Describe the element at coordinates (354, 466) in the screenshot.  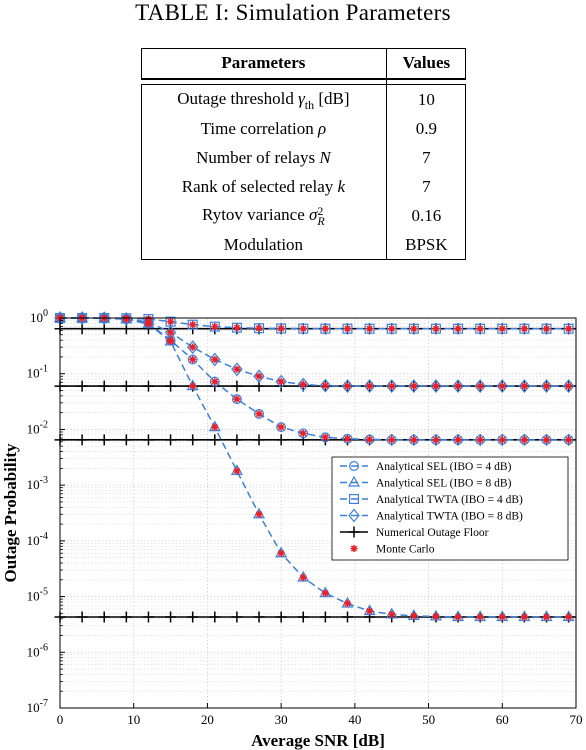
I see `legend-marker-circle` at that location.